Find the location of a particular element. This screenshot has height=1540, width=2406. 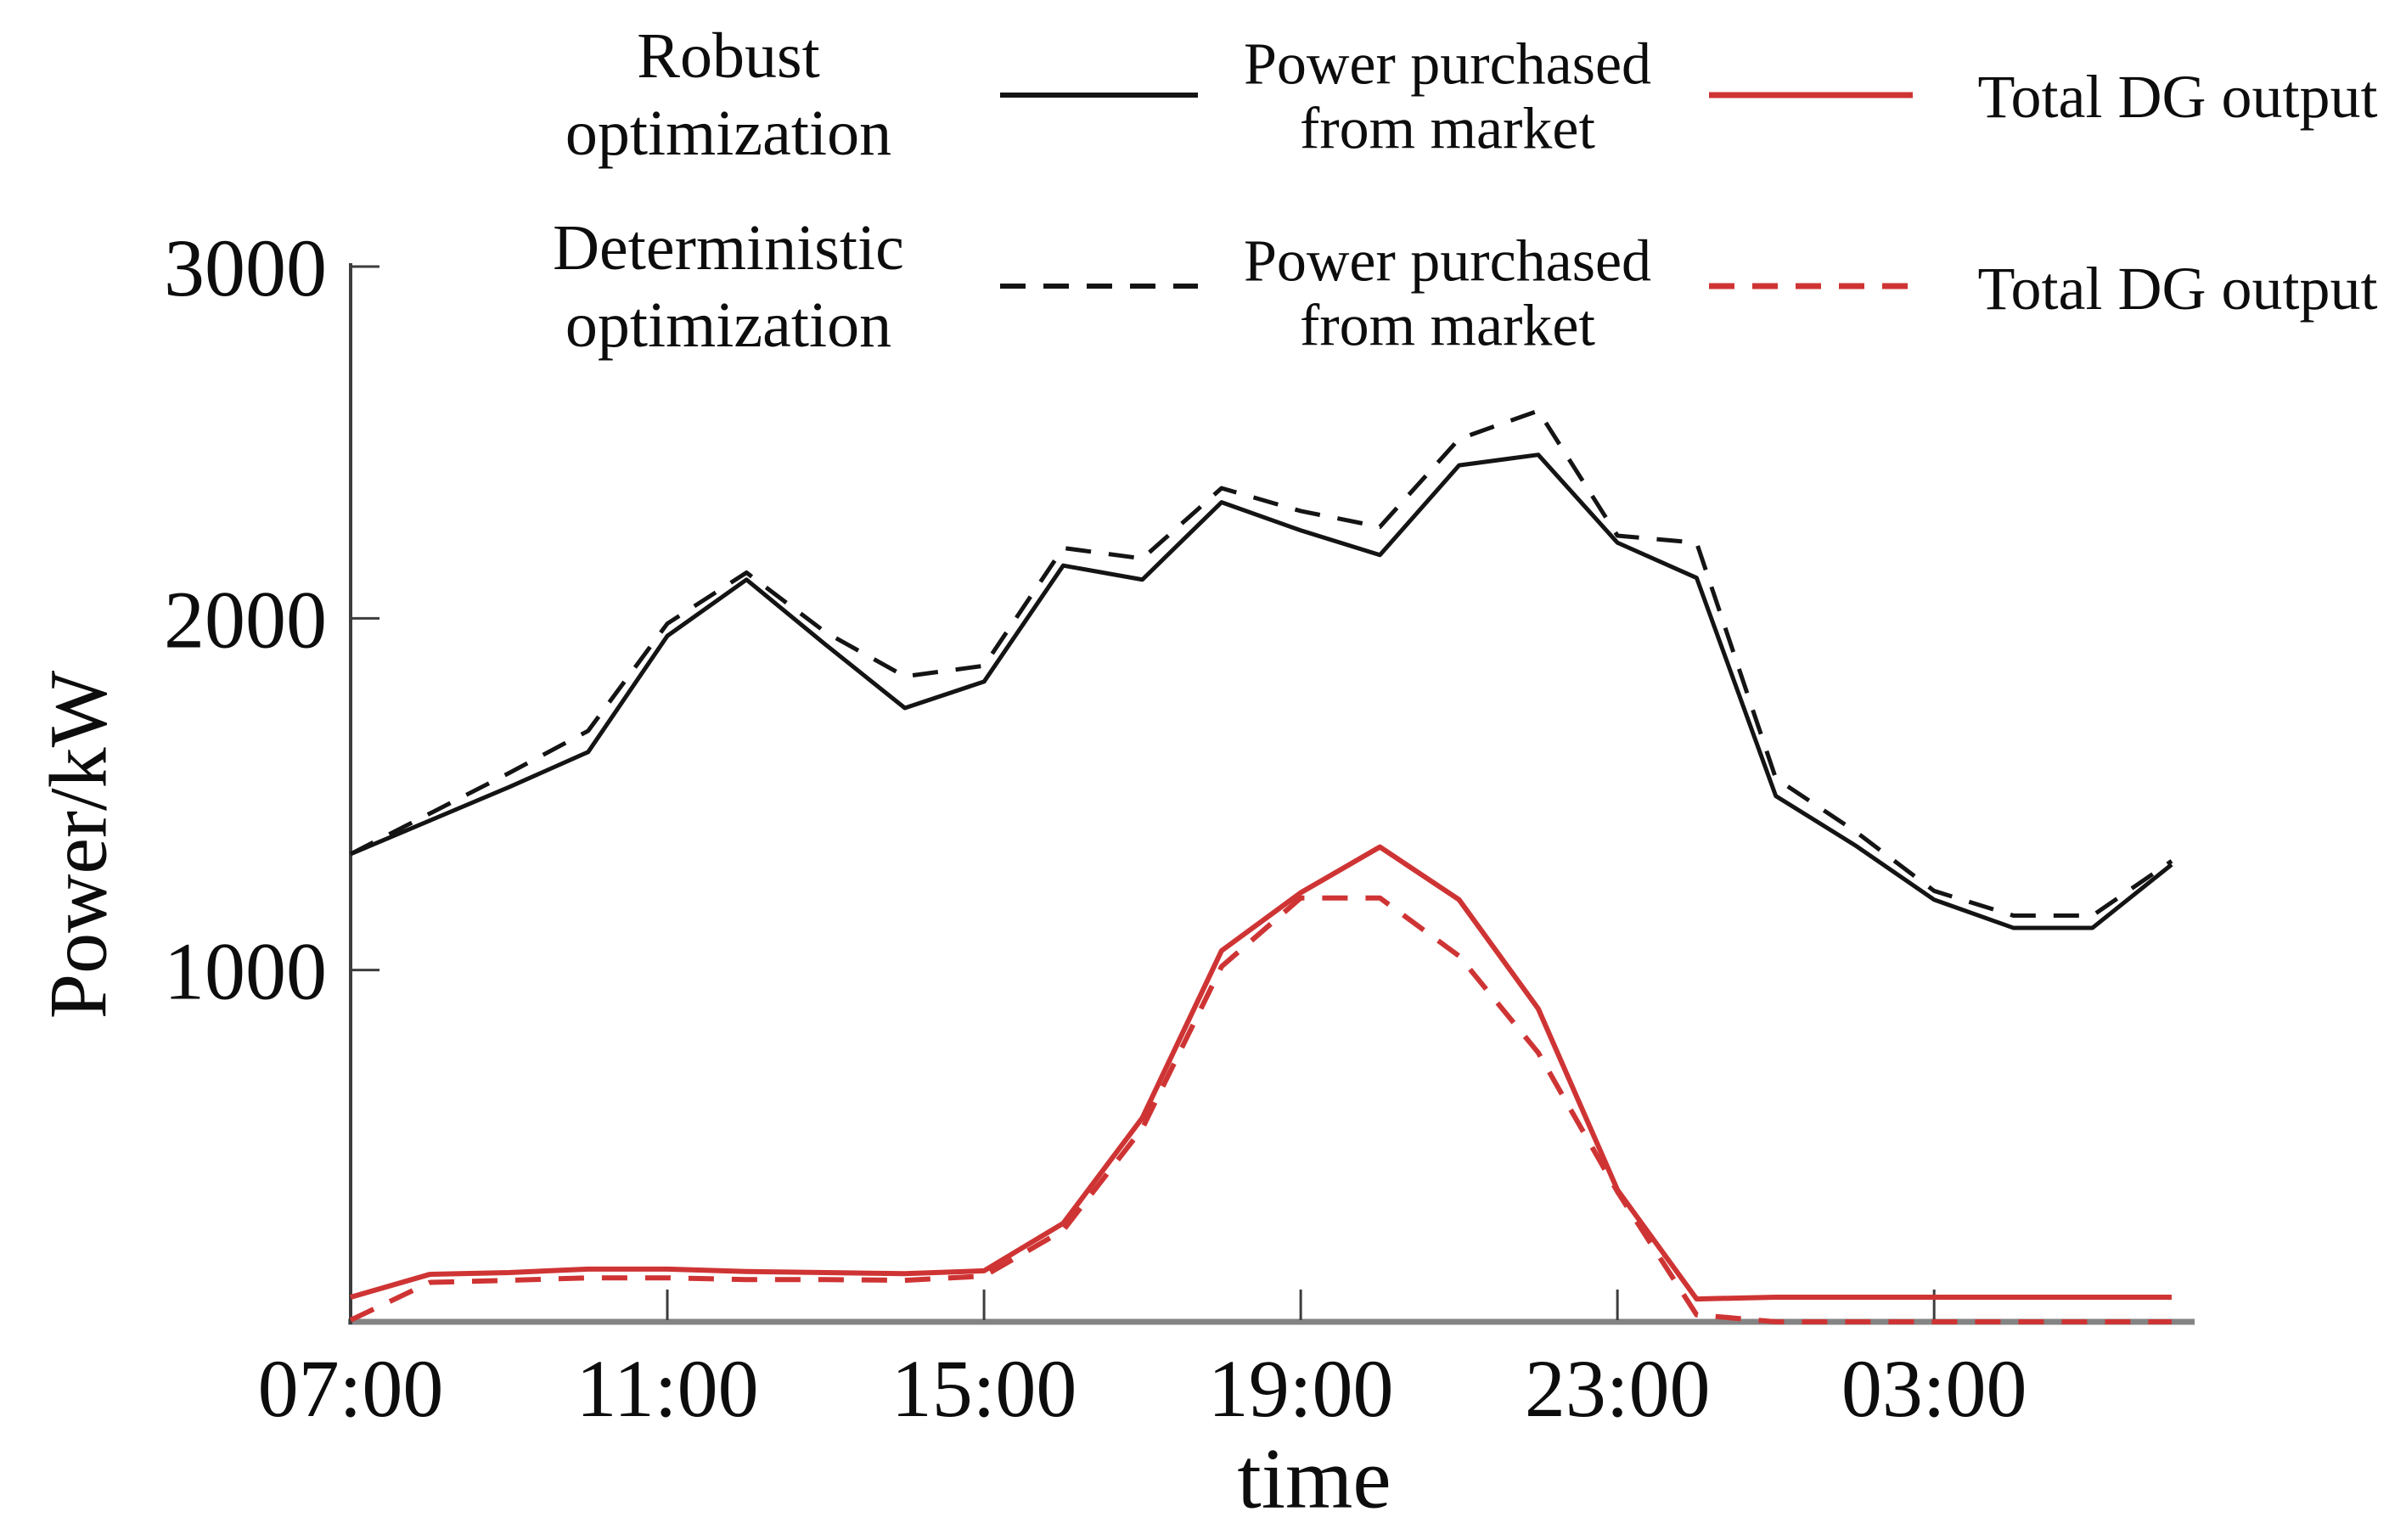

y-tick-label: 1000 is located at coordinates (245, 971).